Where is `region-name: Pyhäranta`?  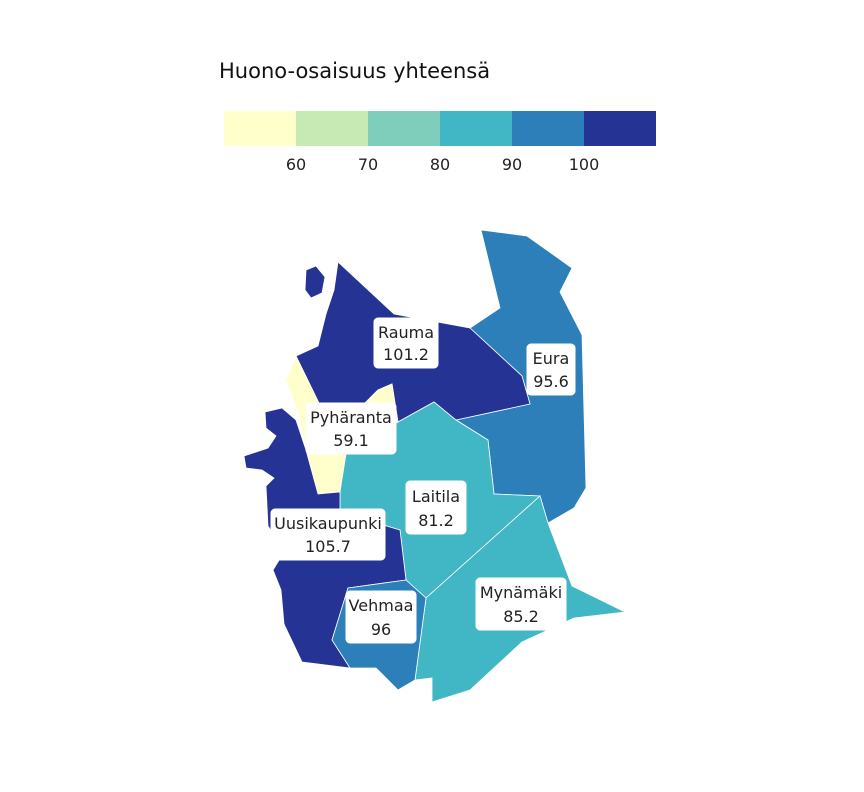
region-name: Pyhäranta is located at coordinates (351, 417).